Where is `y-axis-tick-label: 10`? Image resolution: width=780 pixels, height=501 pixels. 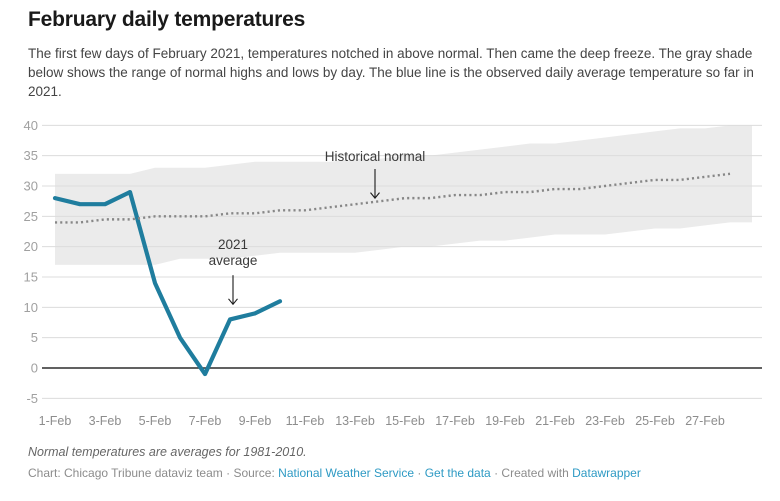 y-axis-tick-label: 10 is located at coordinates (31, 307).